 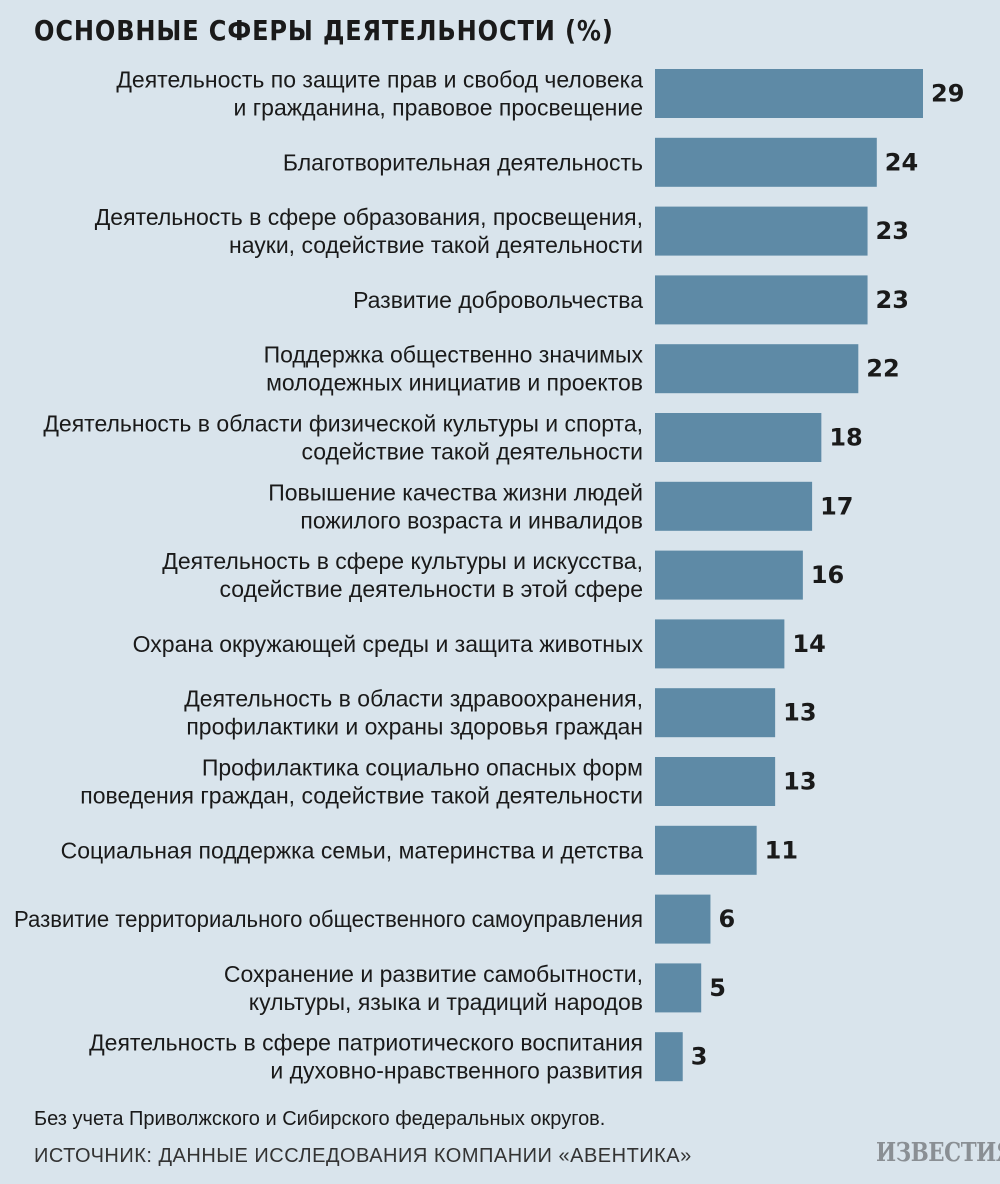 I want to click on value-label: 11, so click(x=781, y=850).